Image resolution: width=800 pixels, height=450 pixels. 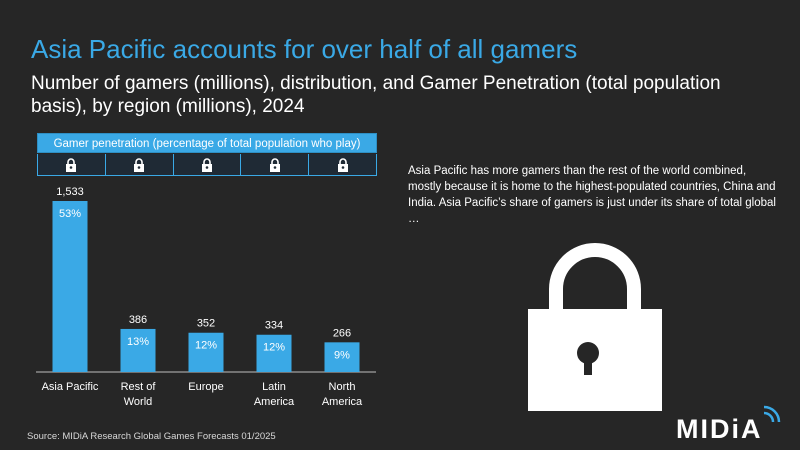 I want to click on category-label: Europe, so click(x=205, y=387).